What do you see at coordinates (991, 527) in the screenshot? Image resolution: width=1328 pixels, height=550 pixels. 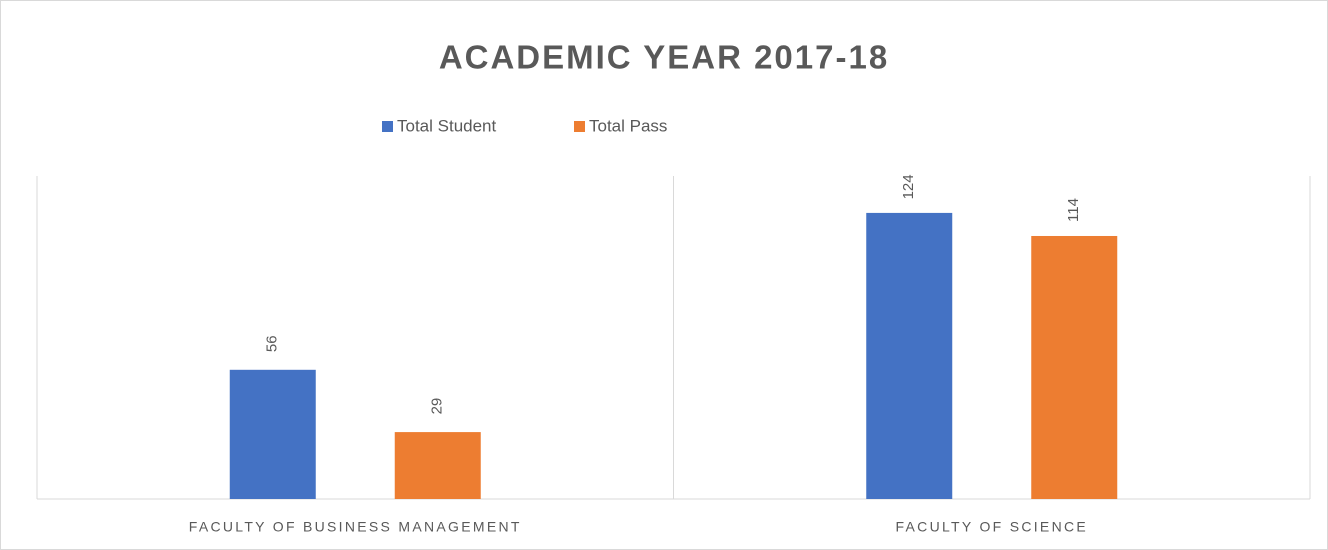 I see `x-tick-label: FACULTY OF SCIENCE` at bounding box center [991, 527].